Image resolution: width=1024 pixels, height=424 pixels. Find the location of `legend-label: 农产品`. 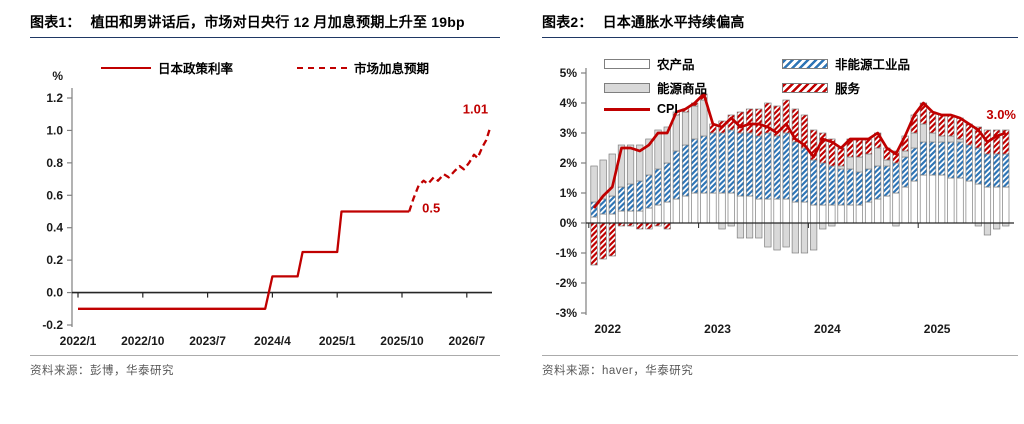

legend-label: 农产品 is located at coordinates (676, 65).